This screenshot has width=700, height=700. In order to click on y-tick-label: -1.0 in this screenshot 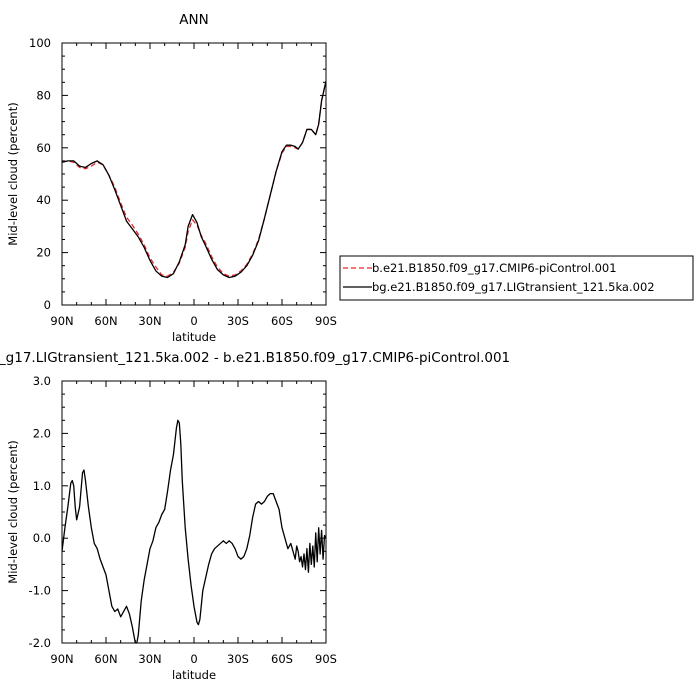, I will do `click(40, 591)`.